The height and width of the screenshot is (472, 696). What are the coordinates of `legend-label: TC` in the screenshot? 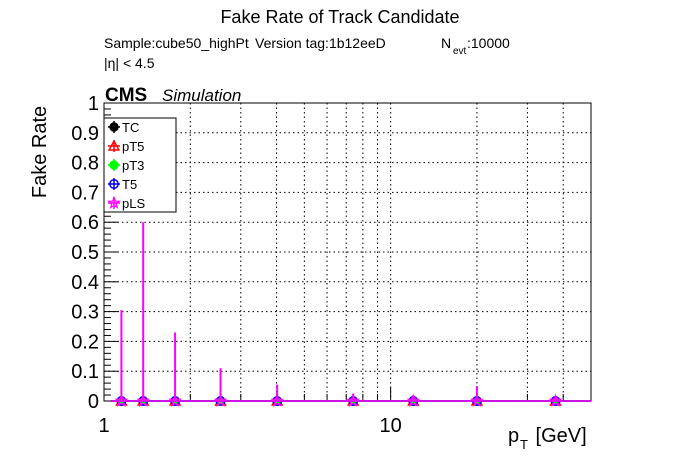 It's located at (130, 127).